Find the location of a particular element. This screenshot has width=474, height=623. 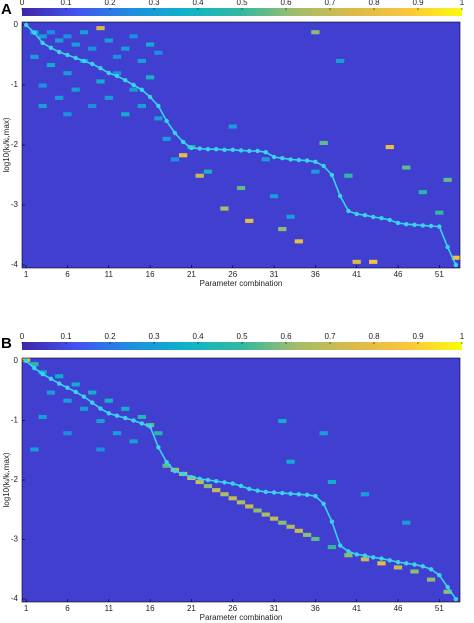

y-tick-label: 0 is located at coordinates (16, 24).